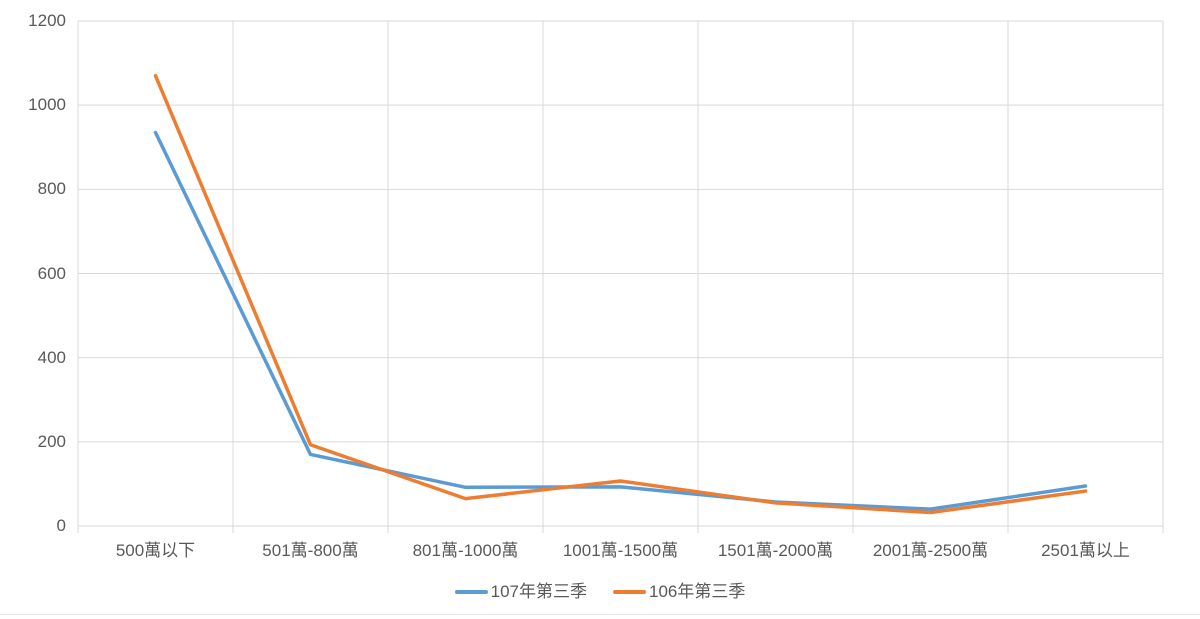 The height and width of the screenshot is (619, 1200). I want to click on legend-label: 107年第三季, so click(538, 591).